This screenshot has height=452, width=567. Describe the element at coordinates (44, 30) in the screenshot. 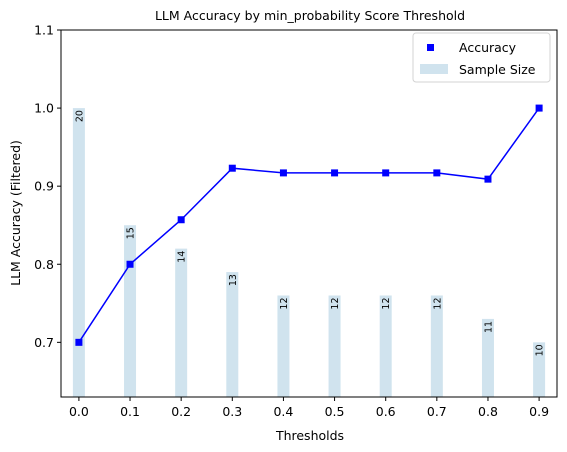

I see `y-tick-label: 1.1` at that location.